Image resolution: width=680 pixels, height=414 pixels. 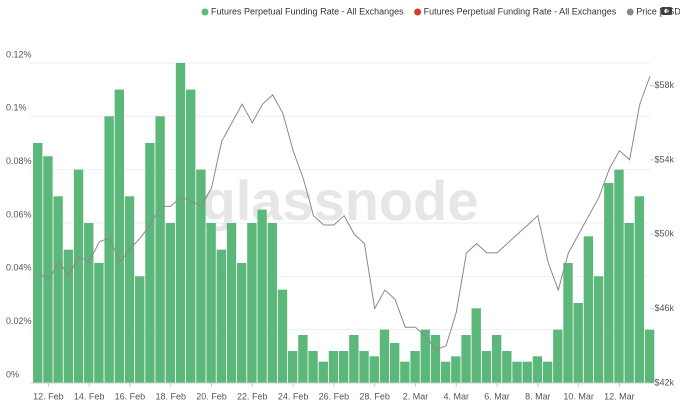 I want to click on legend-label: Price [USD], so click(x=658, y=11).